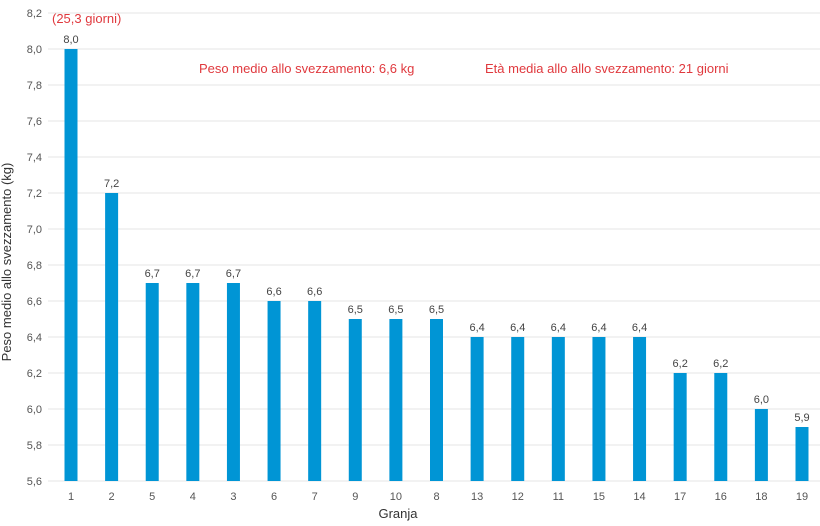 This screenshot has height=526, width=820. What do you see at coordinates (71, 497) in the screenshot?
I see `x-tick-label: 1` at bounding box center [71, 497].